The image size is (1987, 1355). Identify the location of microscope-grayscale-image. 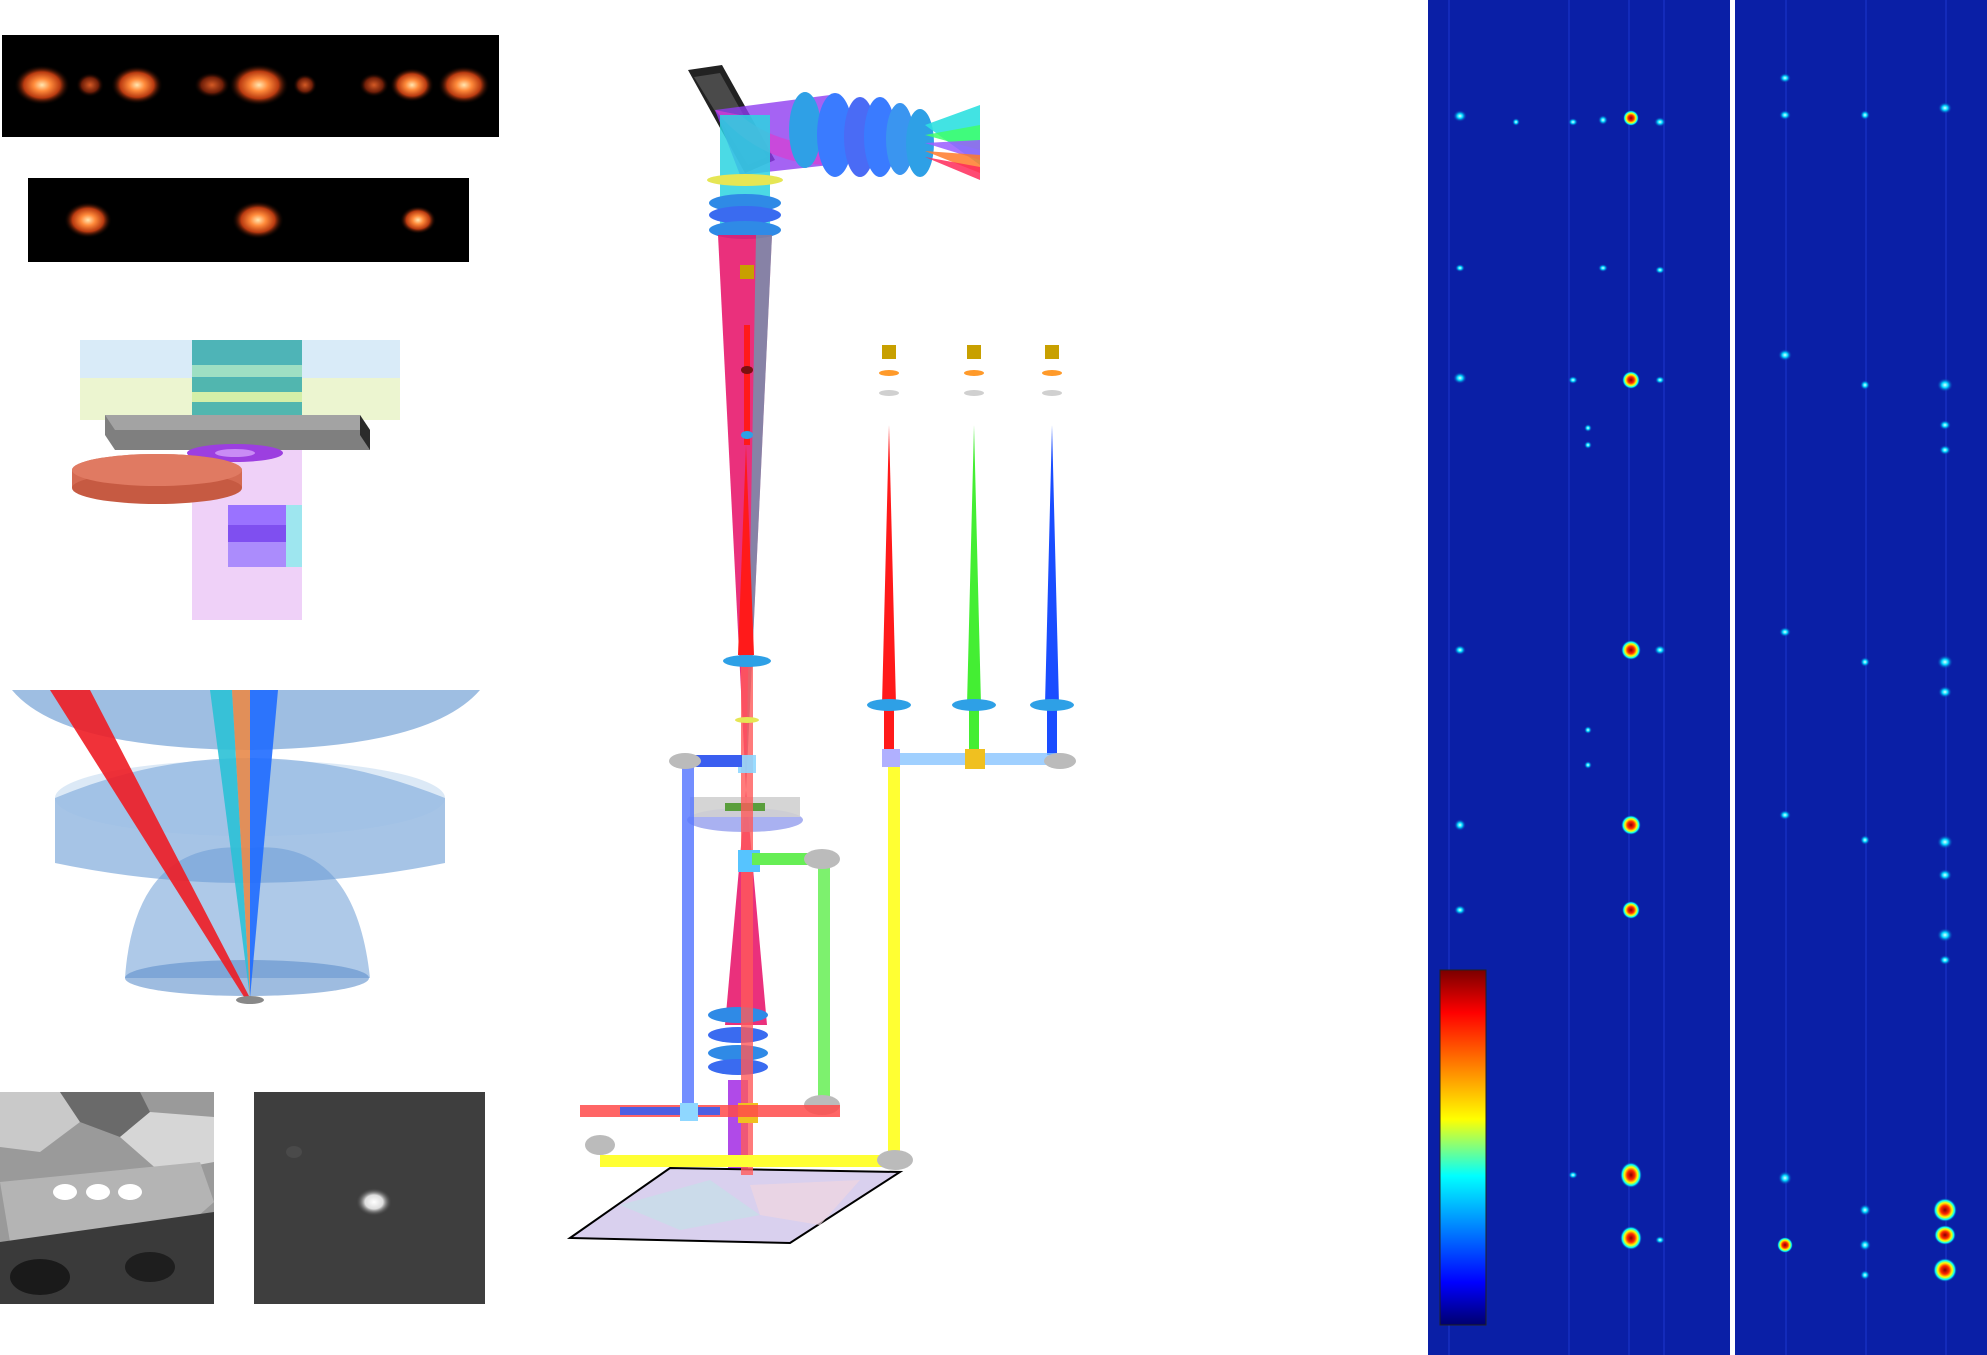
(107, 1198).